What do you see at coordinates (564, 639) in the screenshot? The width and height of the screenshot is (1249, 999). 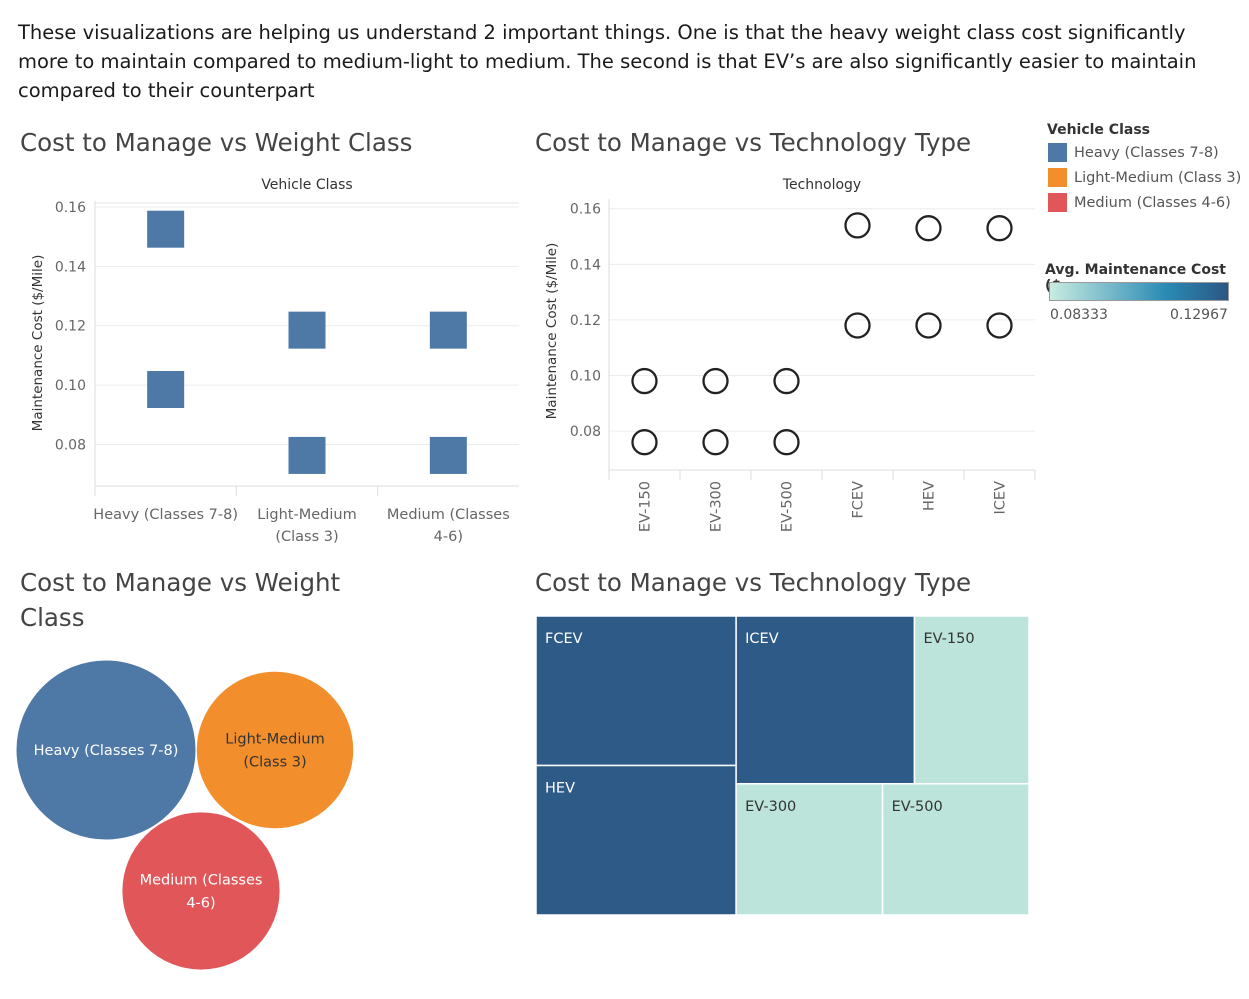 I see `treemap-label: FCEV` at bounding box center [564, 639].